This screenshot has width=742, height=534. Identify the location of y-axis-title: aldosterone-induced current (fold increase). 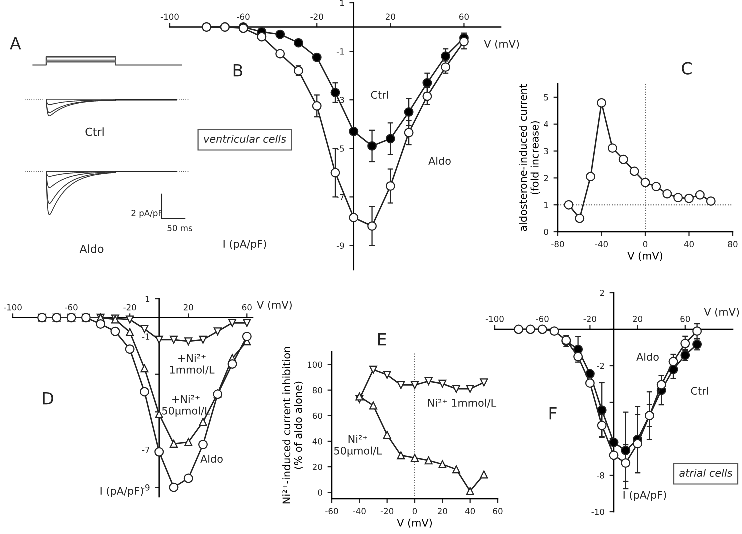
(529, 158).